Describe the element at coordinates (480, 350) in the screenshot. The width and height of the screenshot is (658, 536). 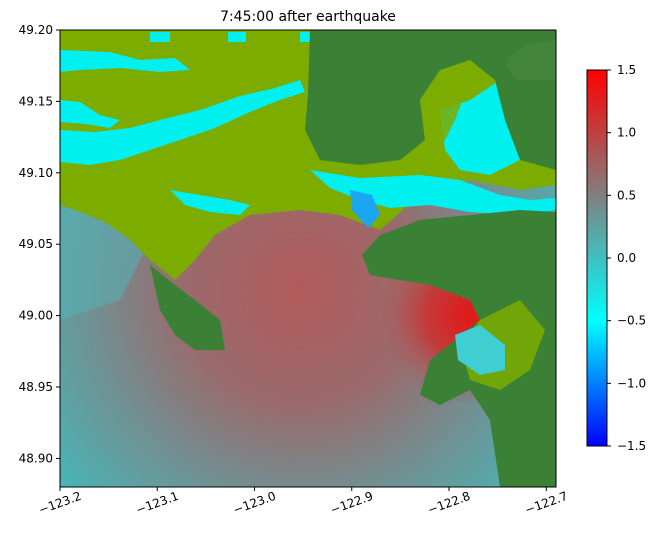
I see `inner-basin` at that location.